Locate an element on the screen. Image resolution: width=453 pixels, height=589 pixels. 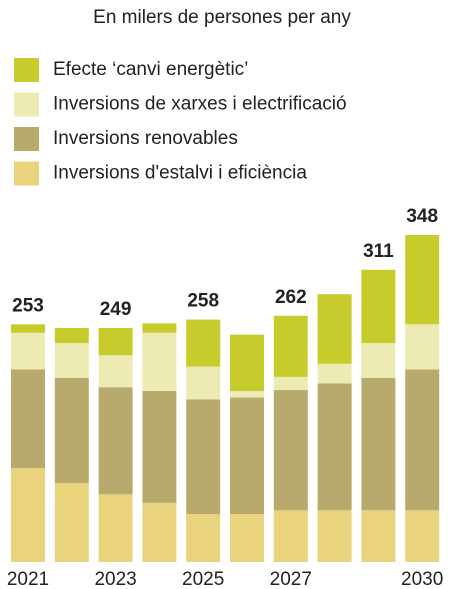
total-label: 249 is located at coordinates (116, 309).